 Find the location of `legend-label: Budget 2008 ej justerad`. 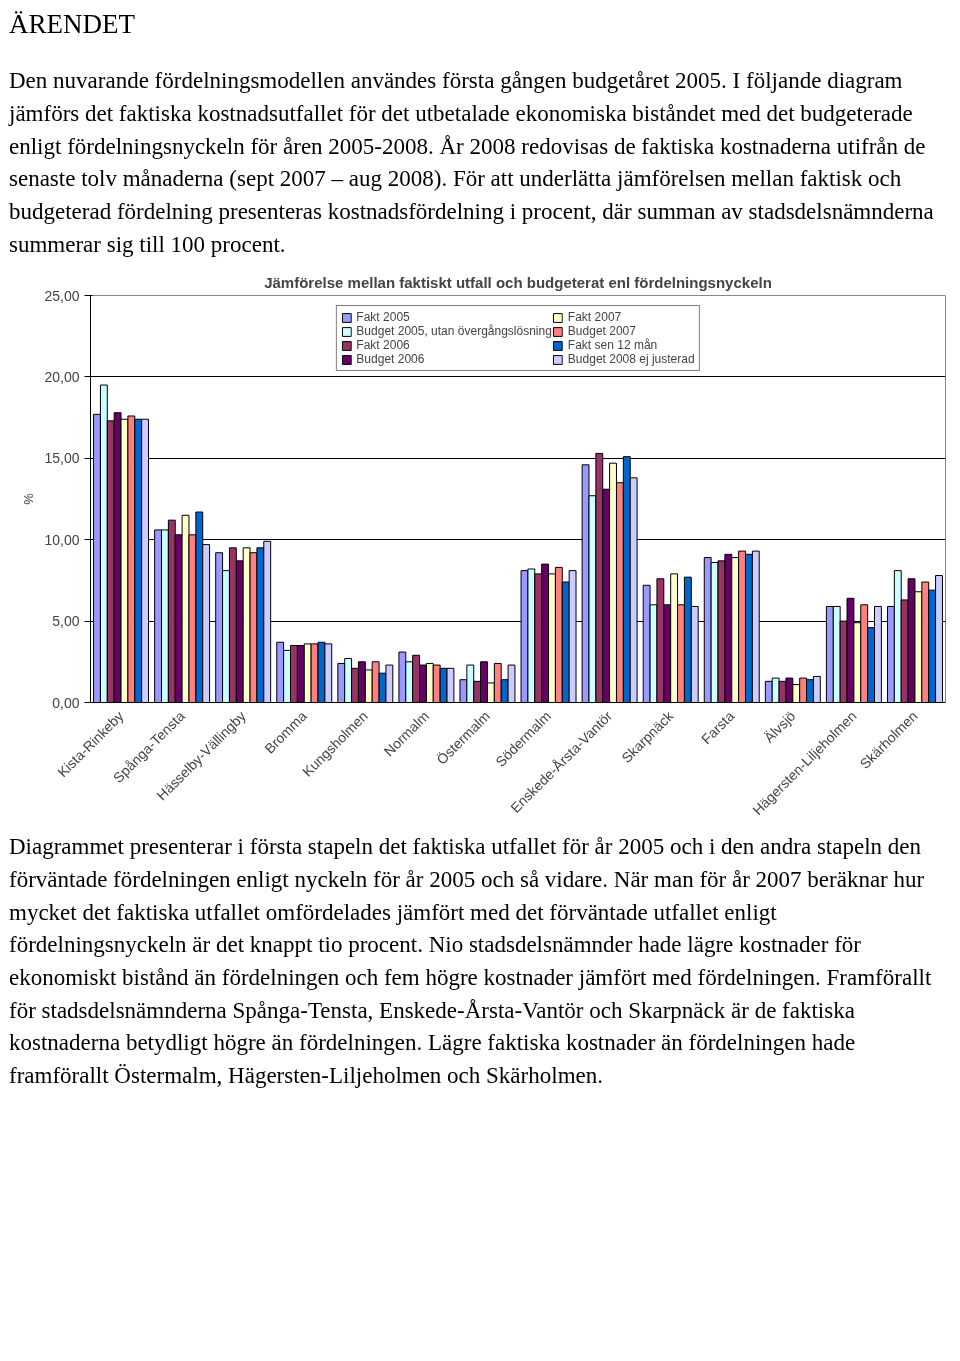

legend-label: Budget 2008 ej justerad is located at coordinates (631, 359).